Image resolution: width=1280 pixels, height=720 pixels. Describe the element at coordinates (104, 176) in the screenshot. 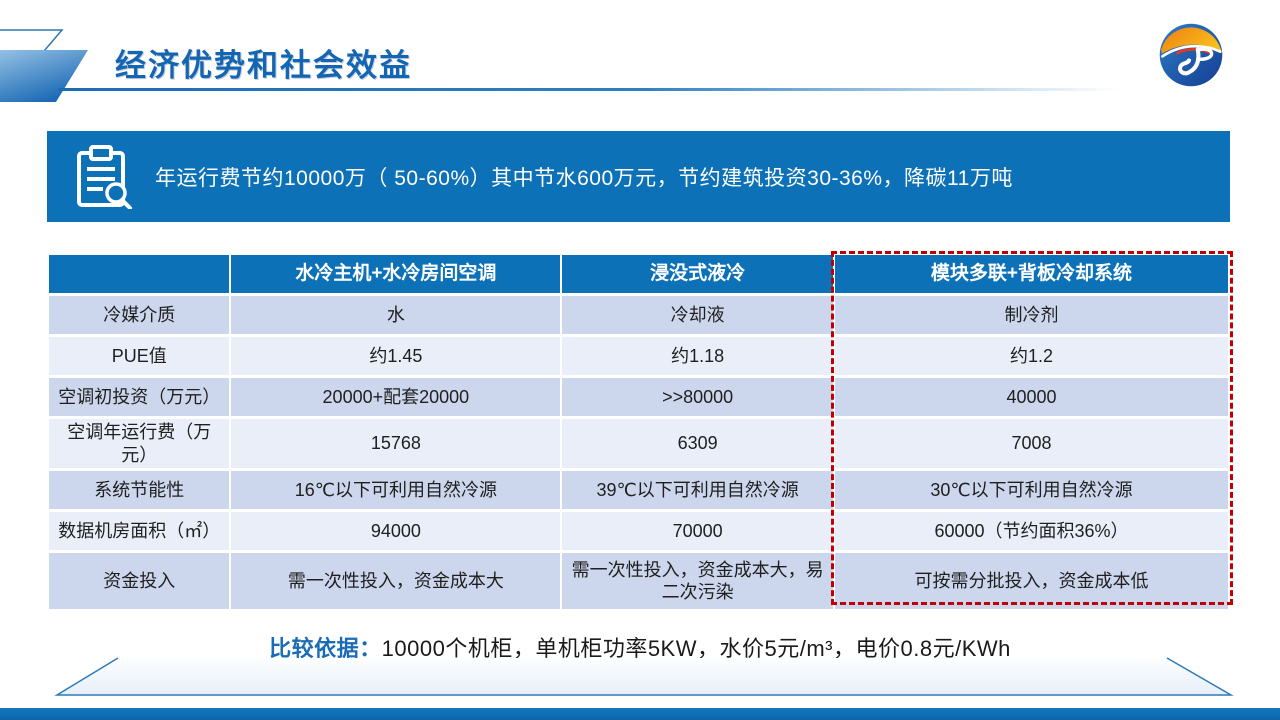

I see `clipboard-search-icon` at that location.